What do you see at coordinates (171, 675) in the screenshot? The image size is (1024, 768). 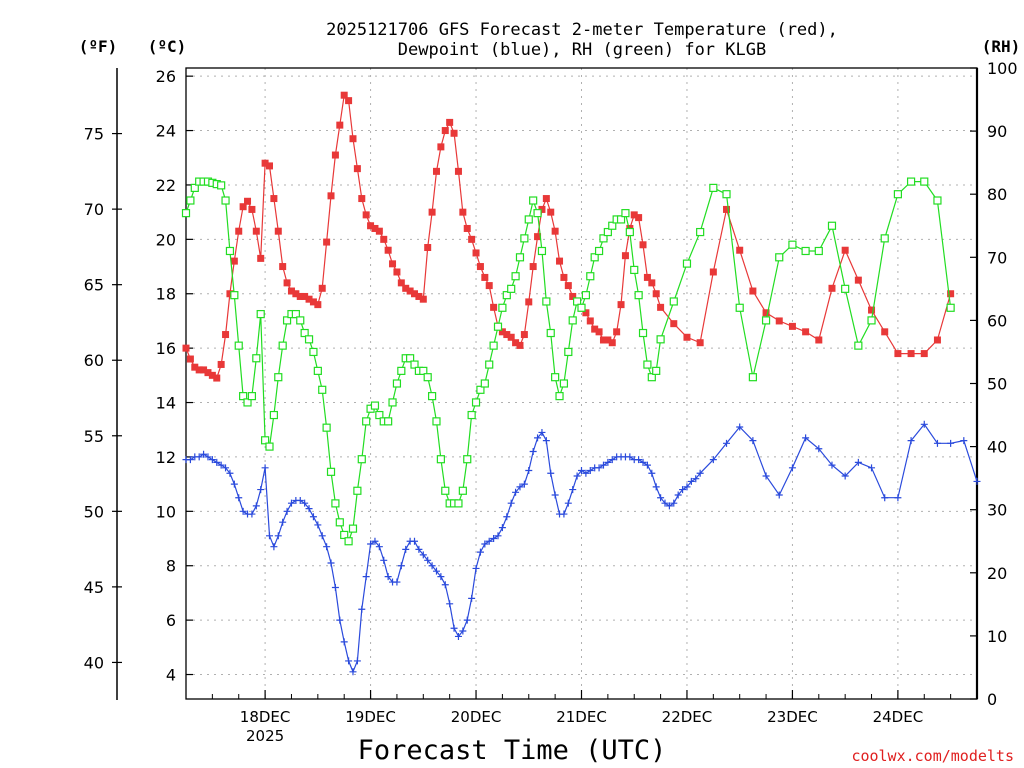 I see `celsius-tick-label: 4` at bounding box center [171, 675].